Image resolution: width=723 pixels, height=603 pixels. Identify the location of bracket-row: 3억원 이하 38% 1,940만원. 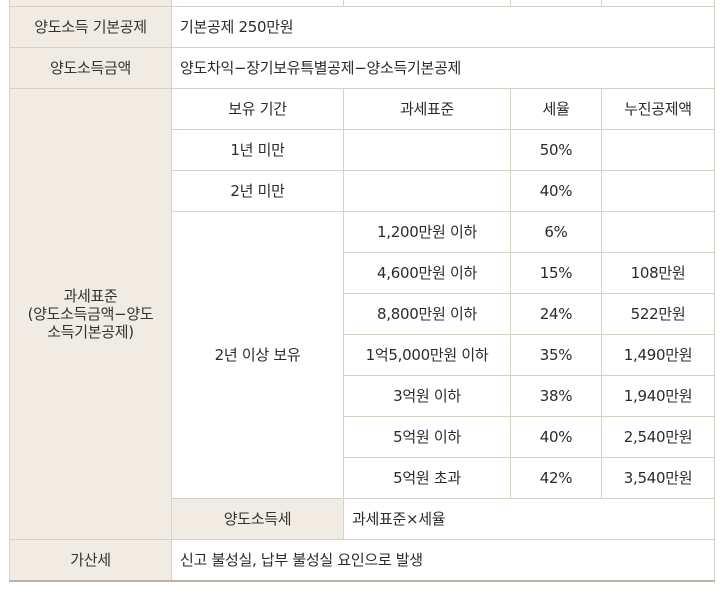
(362, 396).